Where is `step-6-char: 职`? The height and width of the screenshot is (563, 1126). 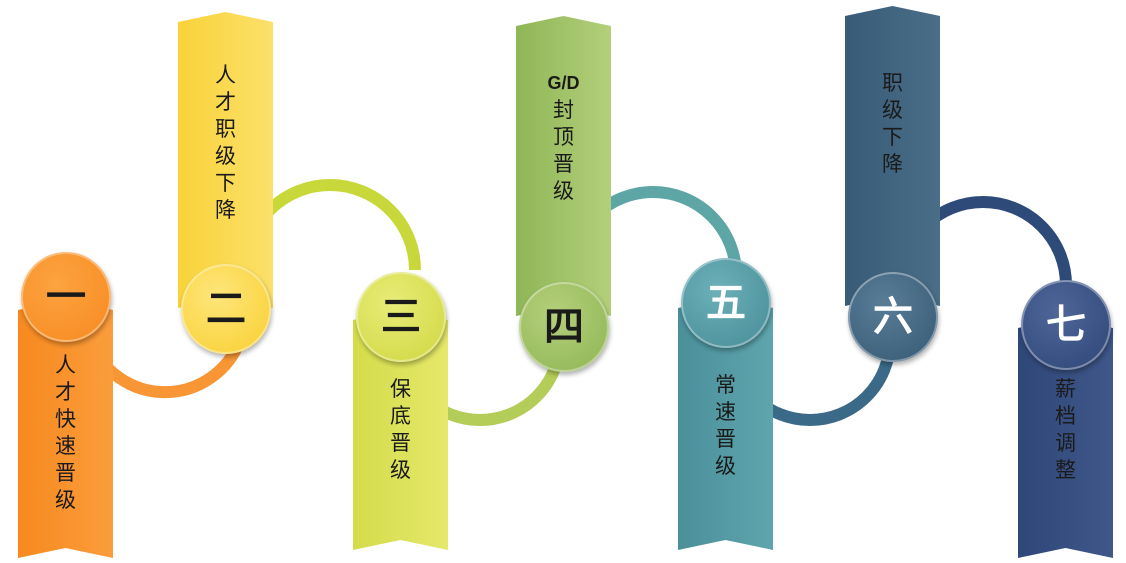
step-6-char: 职 is located at coordinates (892, 83).